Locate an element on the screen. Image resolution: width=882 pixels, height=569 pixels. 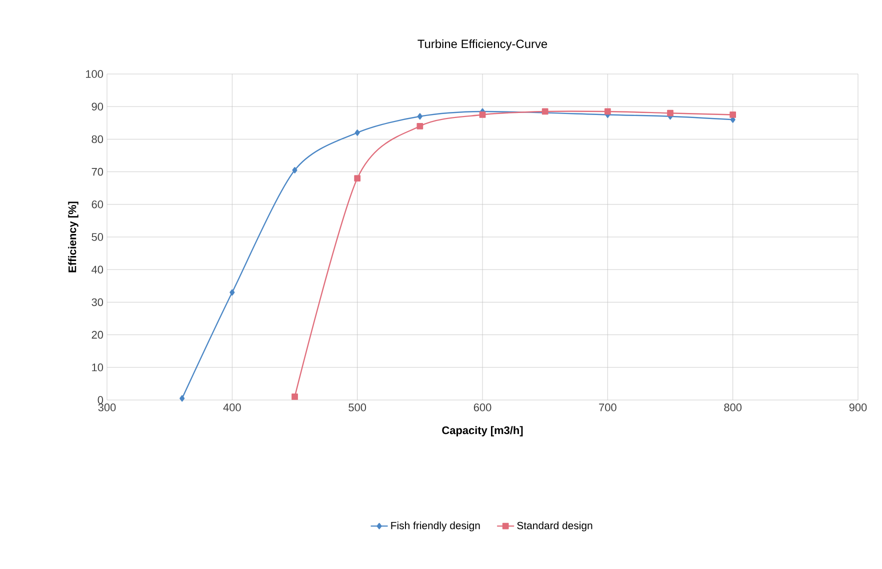
x-tick-label: 900 is located at coordinates (858, 408).